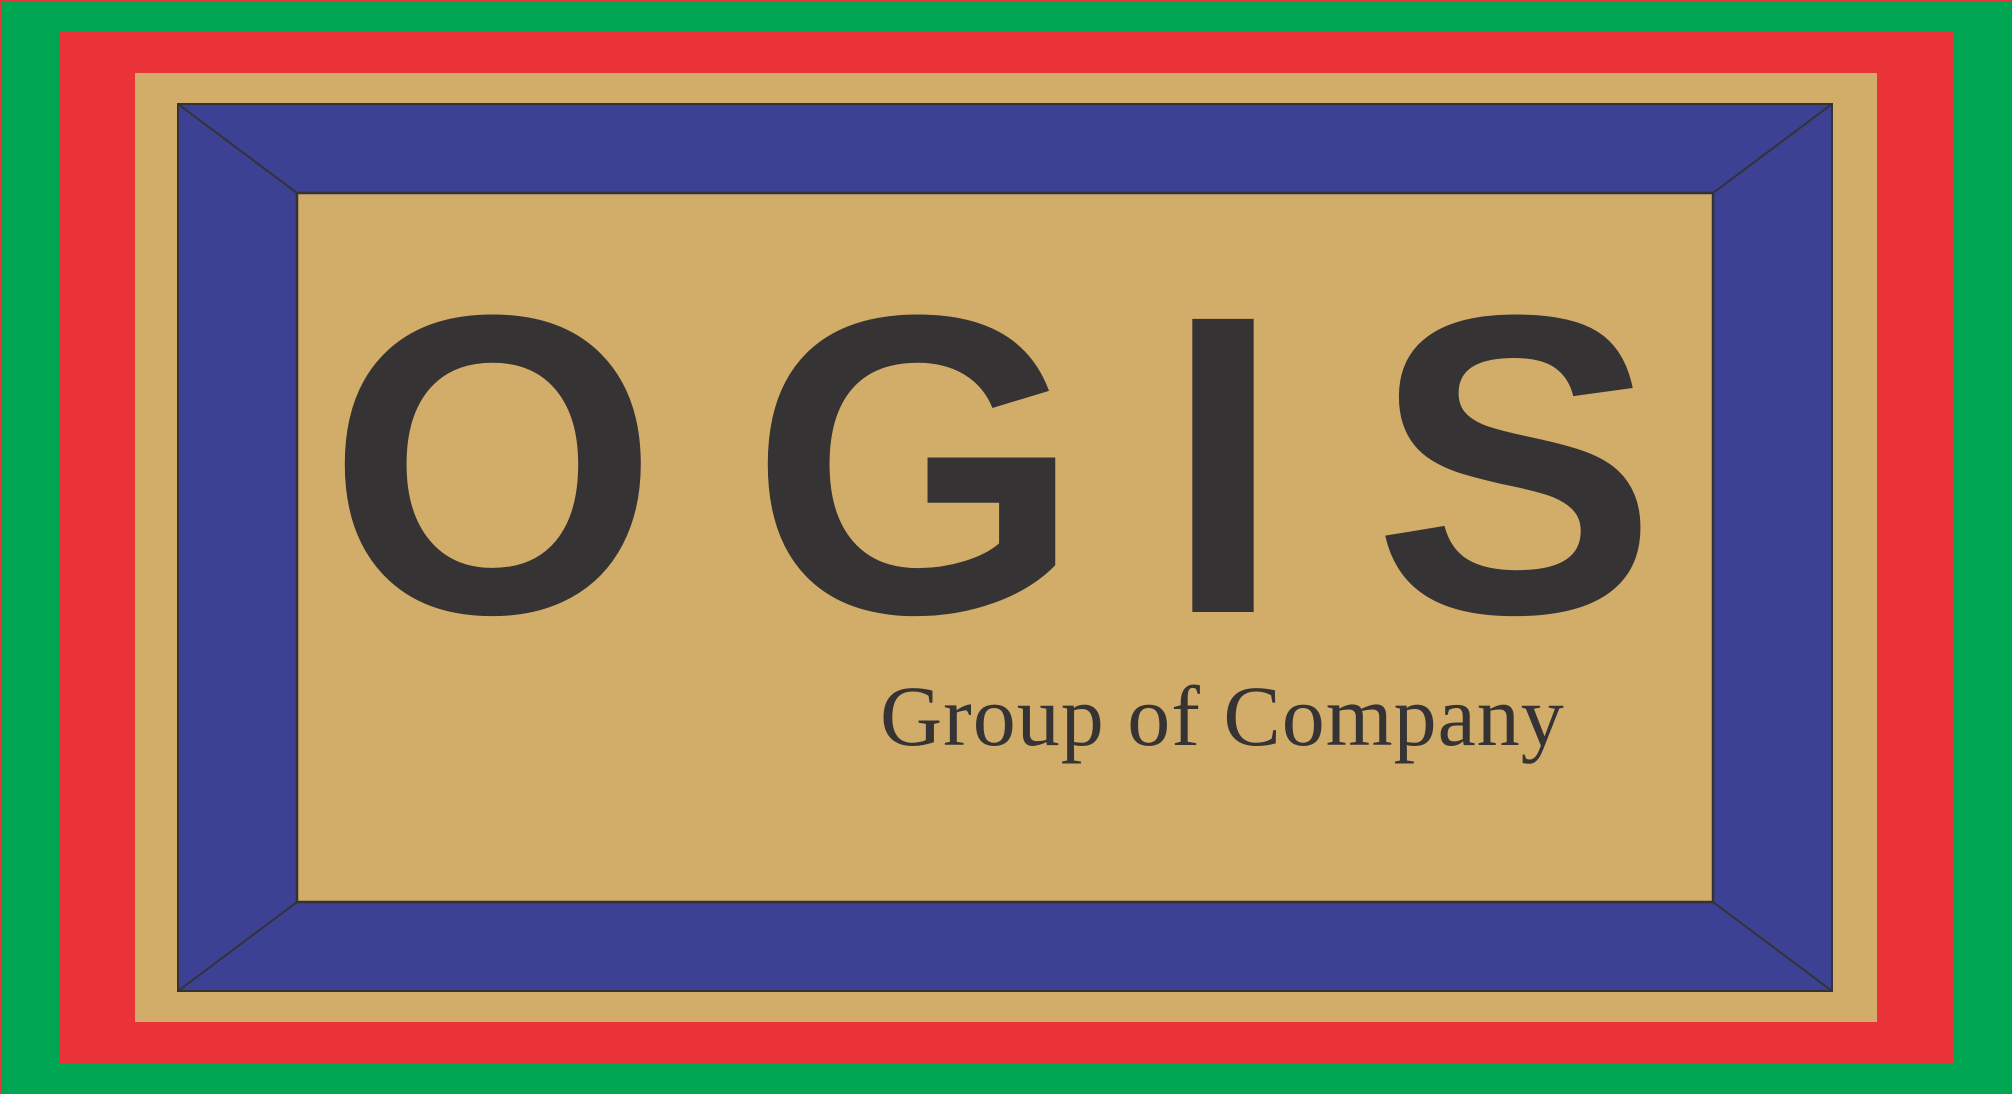 Image resolution: width=2012 pixels, height=1094 pixels. I want to click on wordmark-letter-s: S, so click(1515, 465).